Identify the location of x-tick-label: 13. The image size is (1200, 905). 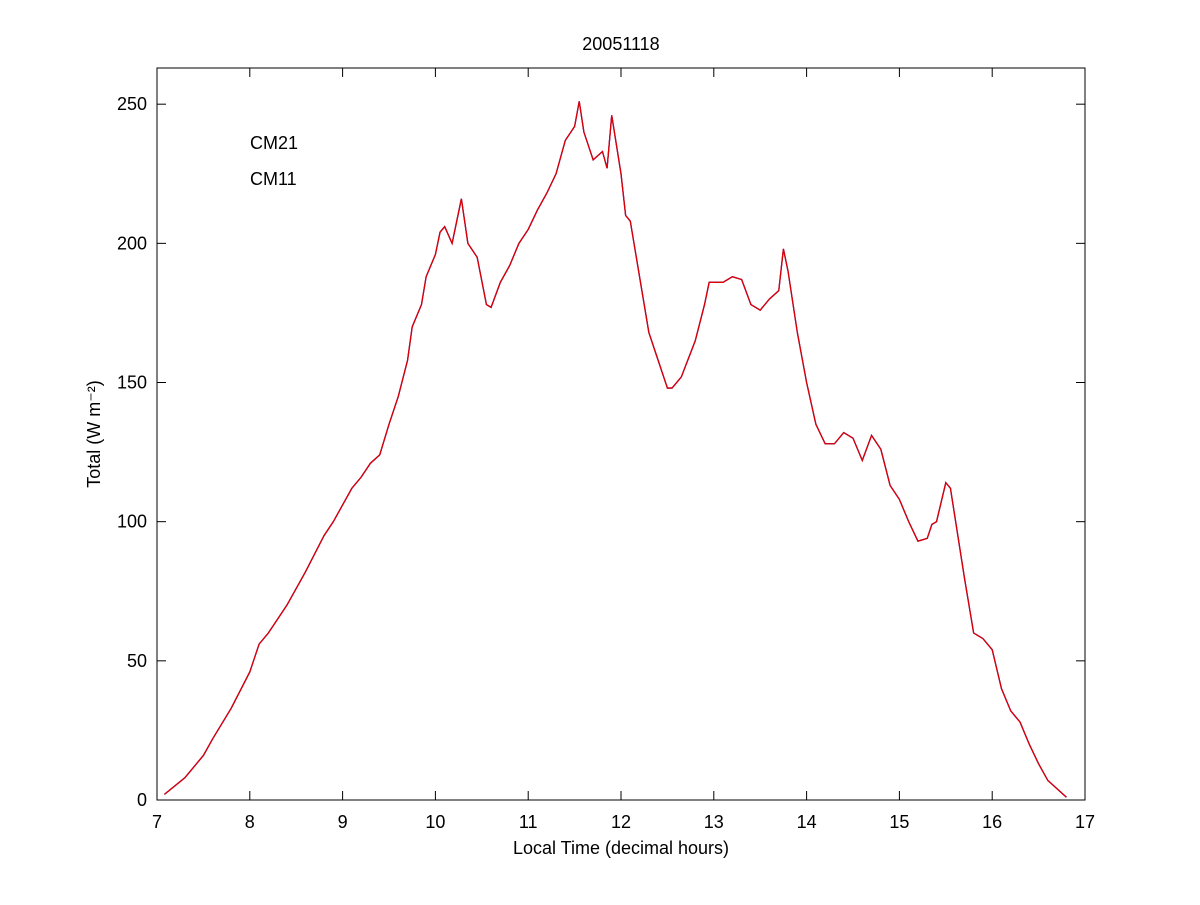
(714, 822).